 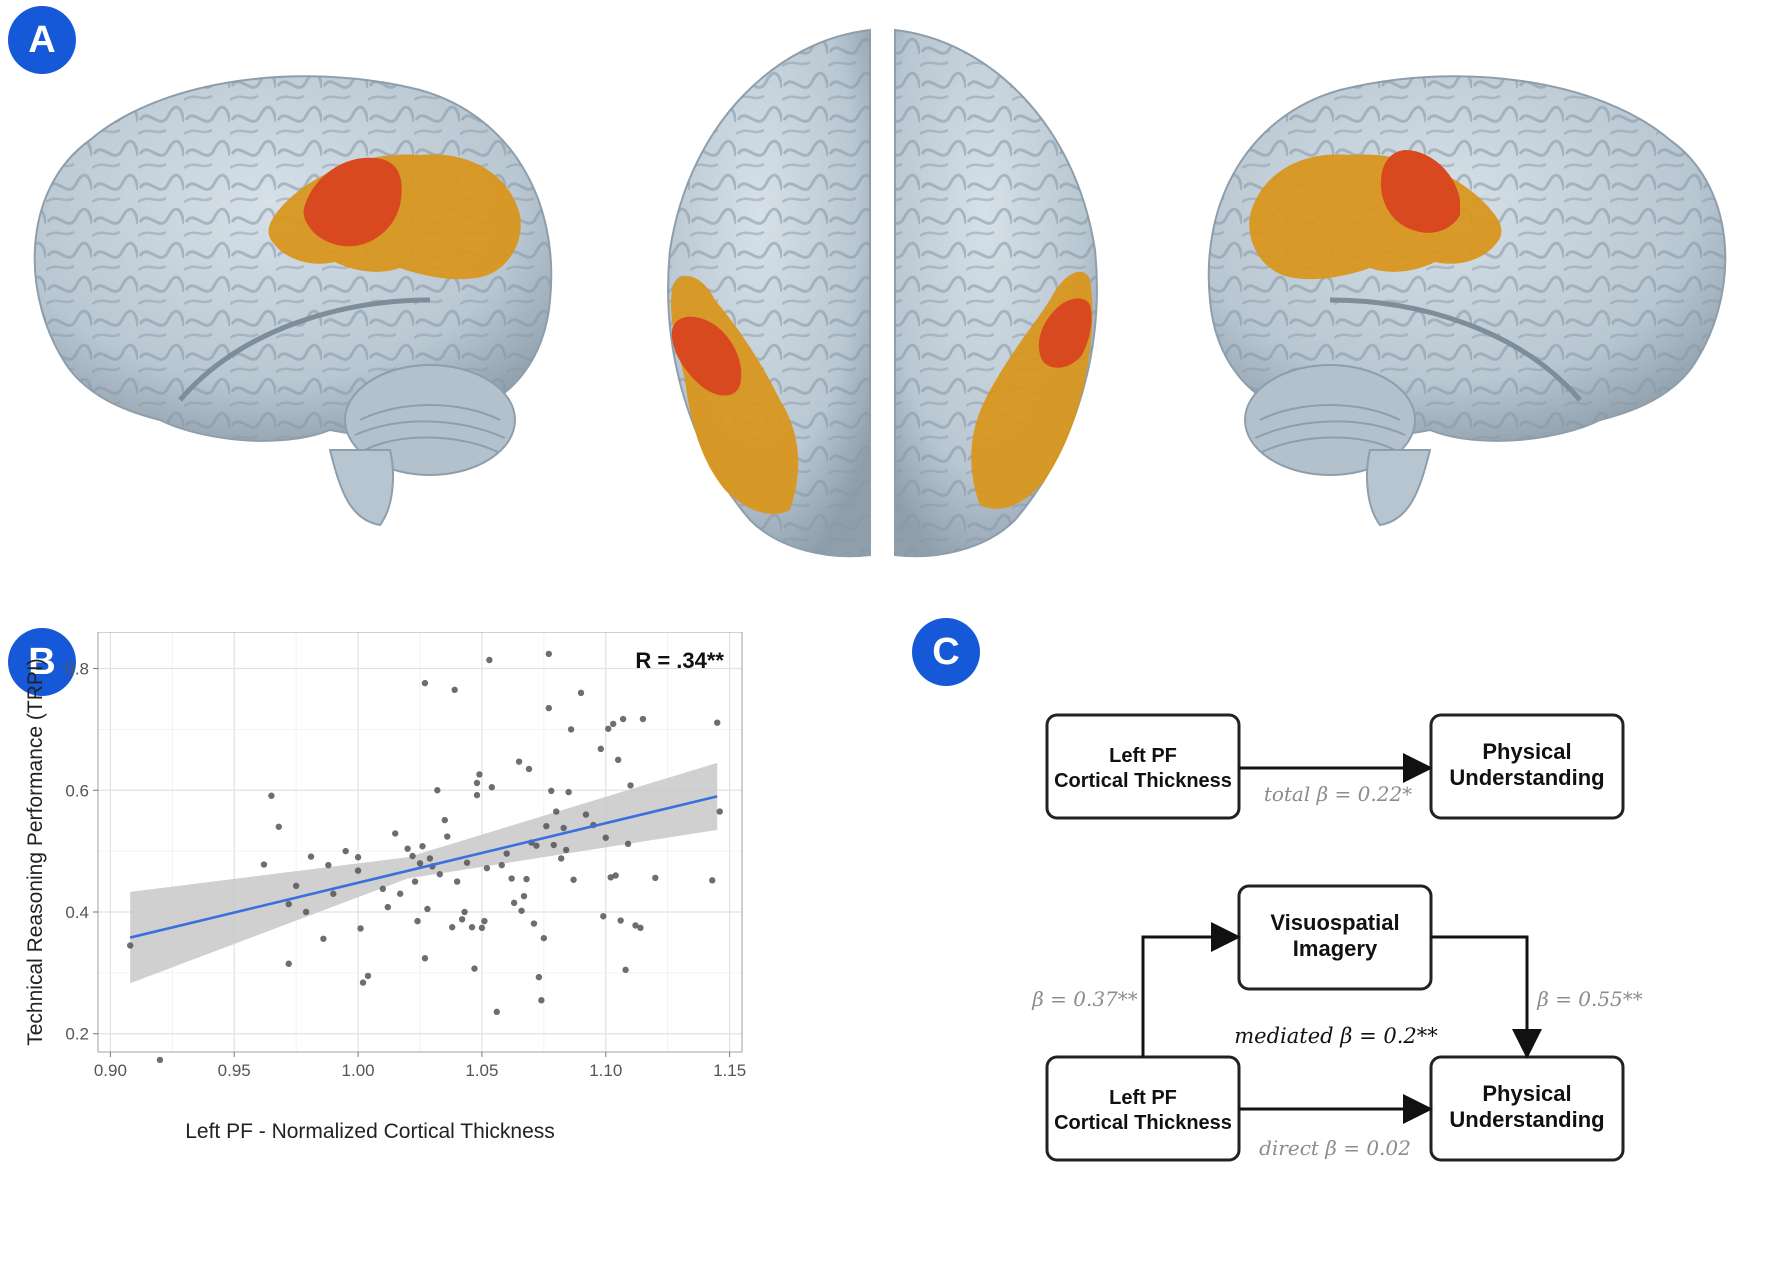 I want to click on data-points, so click(x=425, y=857).